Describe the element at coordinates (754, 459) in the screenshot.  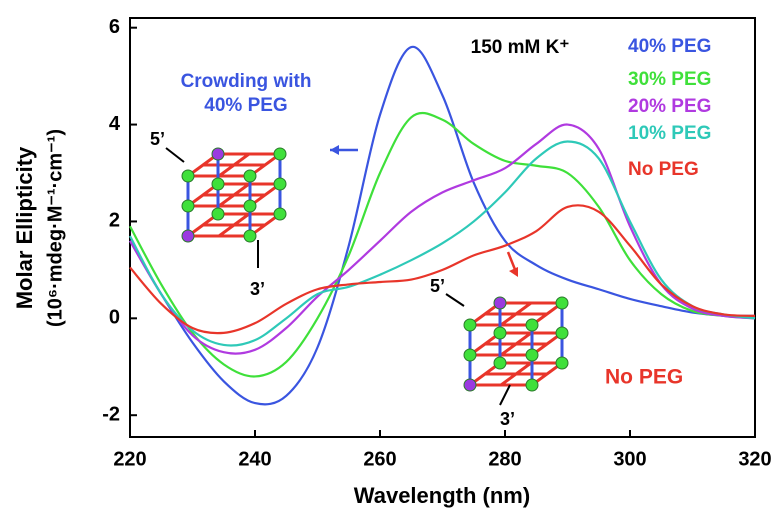
I see `x-tick-label: 320` at that location.